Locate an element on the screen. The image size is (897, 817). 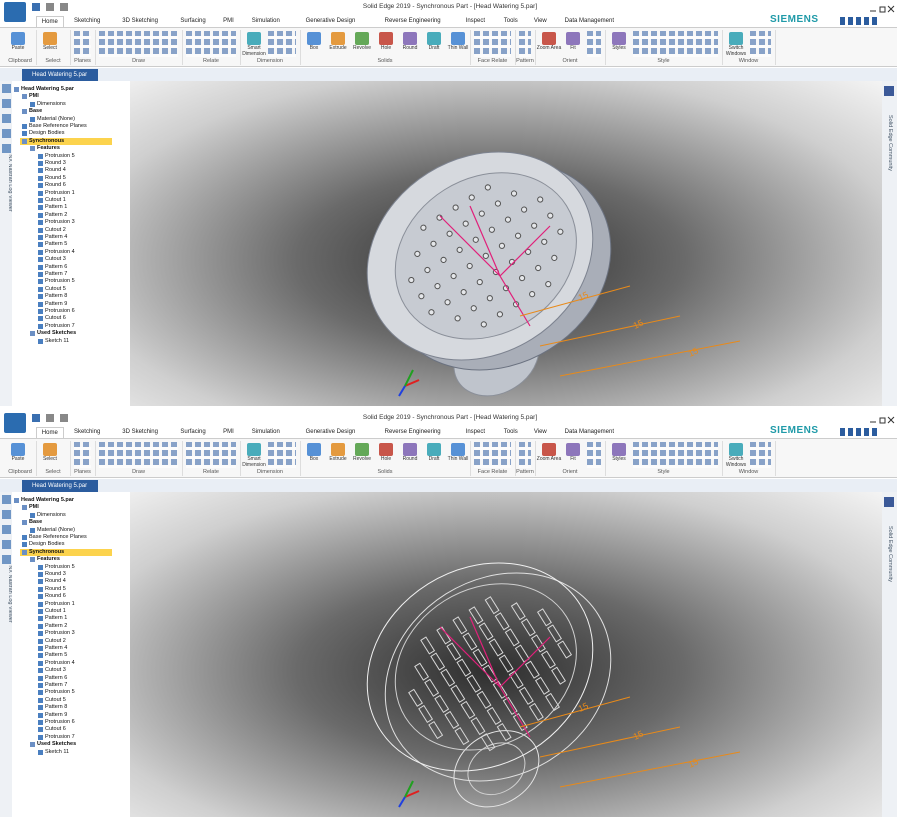
tree-item-label: Base is located at coordinates (36, 111).